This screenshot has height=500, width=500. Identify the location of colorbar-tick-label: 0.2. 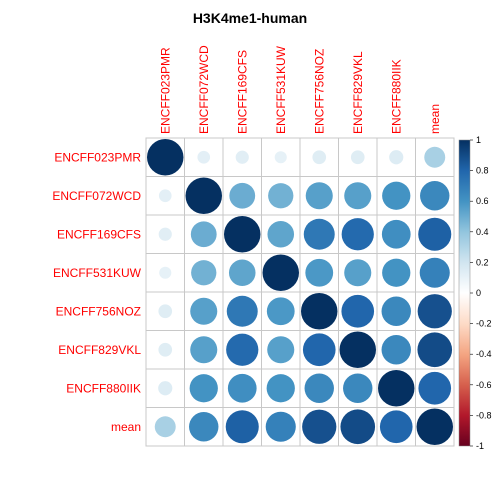
(482, 262).